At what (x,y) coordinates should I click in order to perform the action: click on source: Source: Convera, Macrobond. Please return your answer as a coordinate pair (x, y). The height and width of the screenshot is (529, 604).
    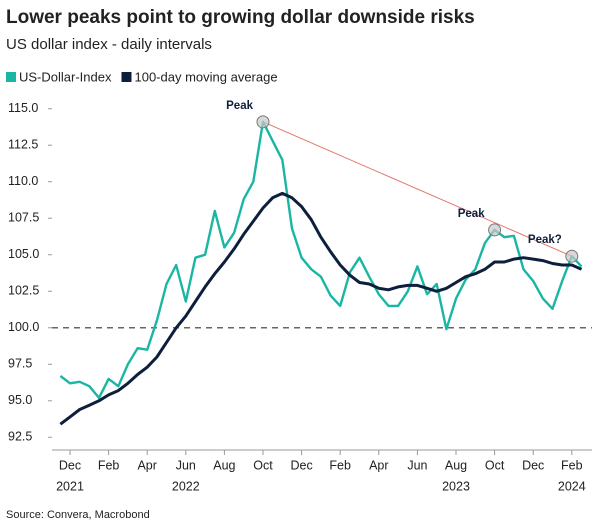
    Looking at the image, I should click on (78, 515).